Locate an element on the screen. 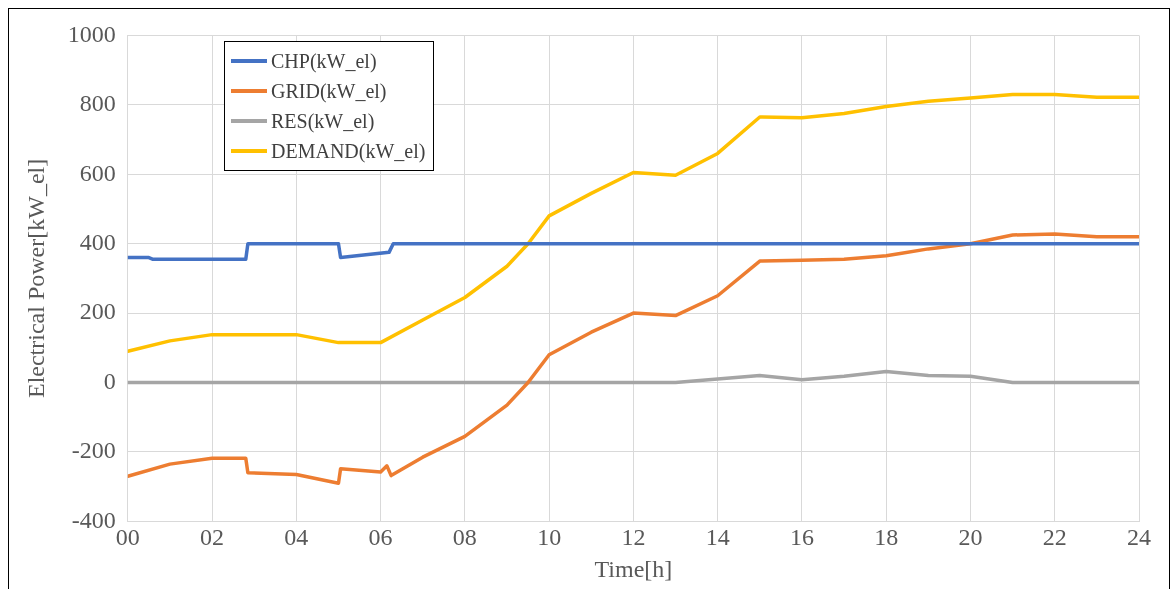 The image size is (1173, 589). y-tick-label: 0 is located at coordinates (109, 380).